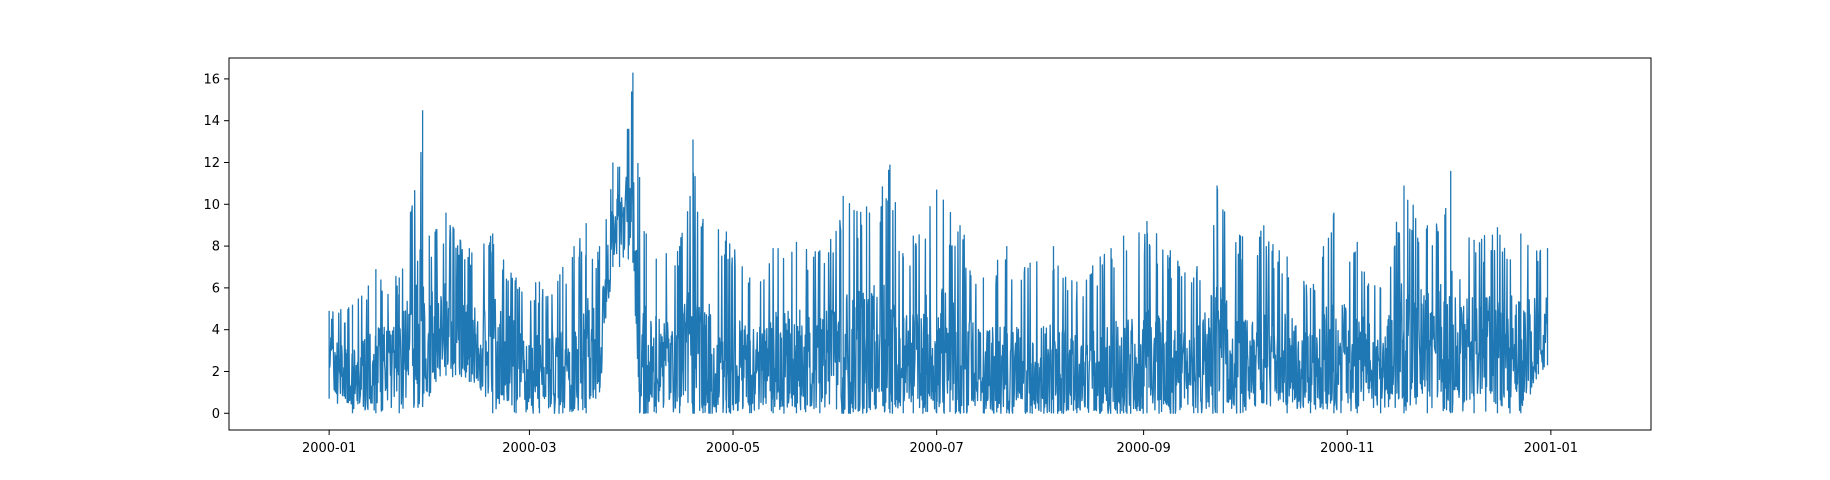  What do you see at coordinates (216, 288) in the screenshot?
I see `y-tick-label: 6` at bounding box center [216, 288].